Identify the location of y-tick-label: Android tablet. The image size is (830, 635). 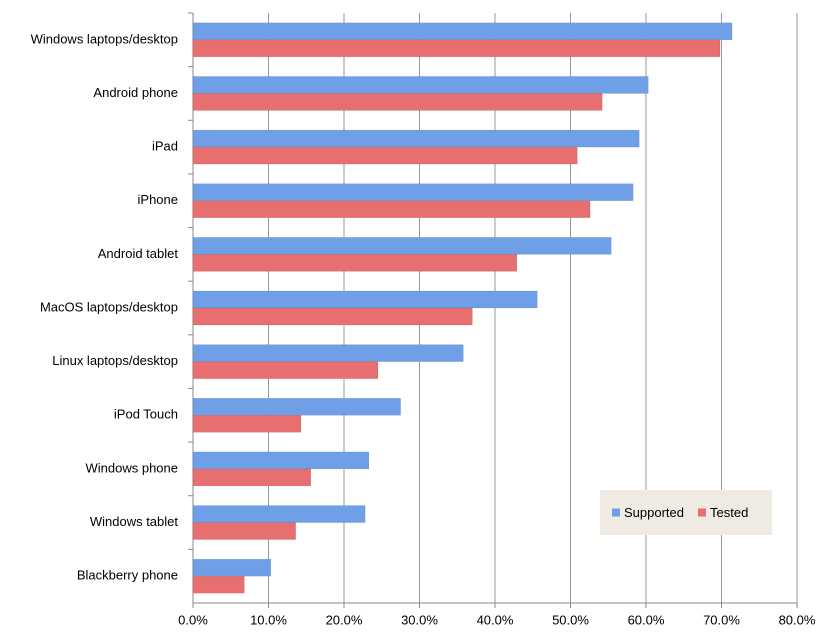
(138, 253).